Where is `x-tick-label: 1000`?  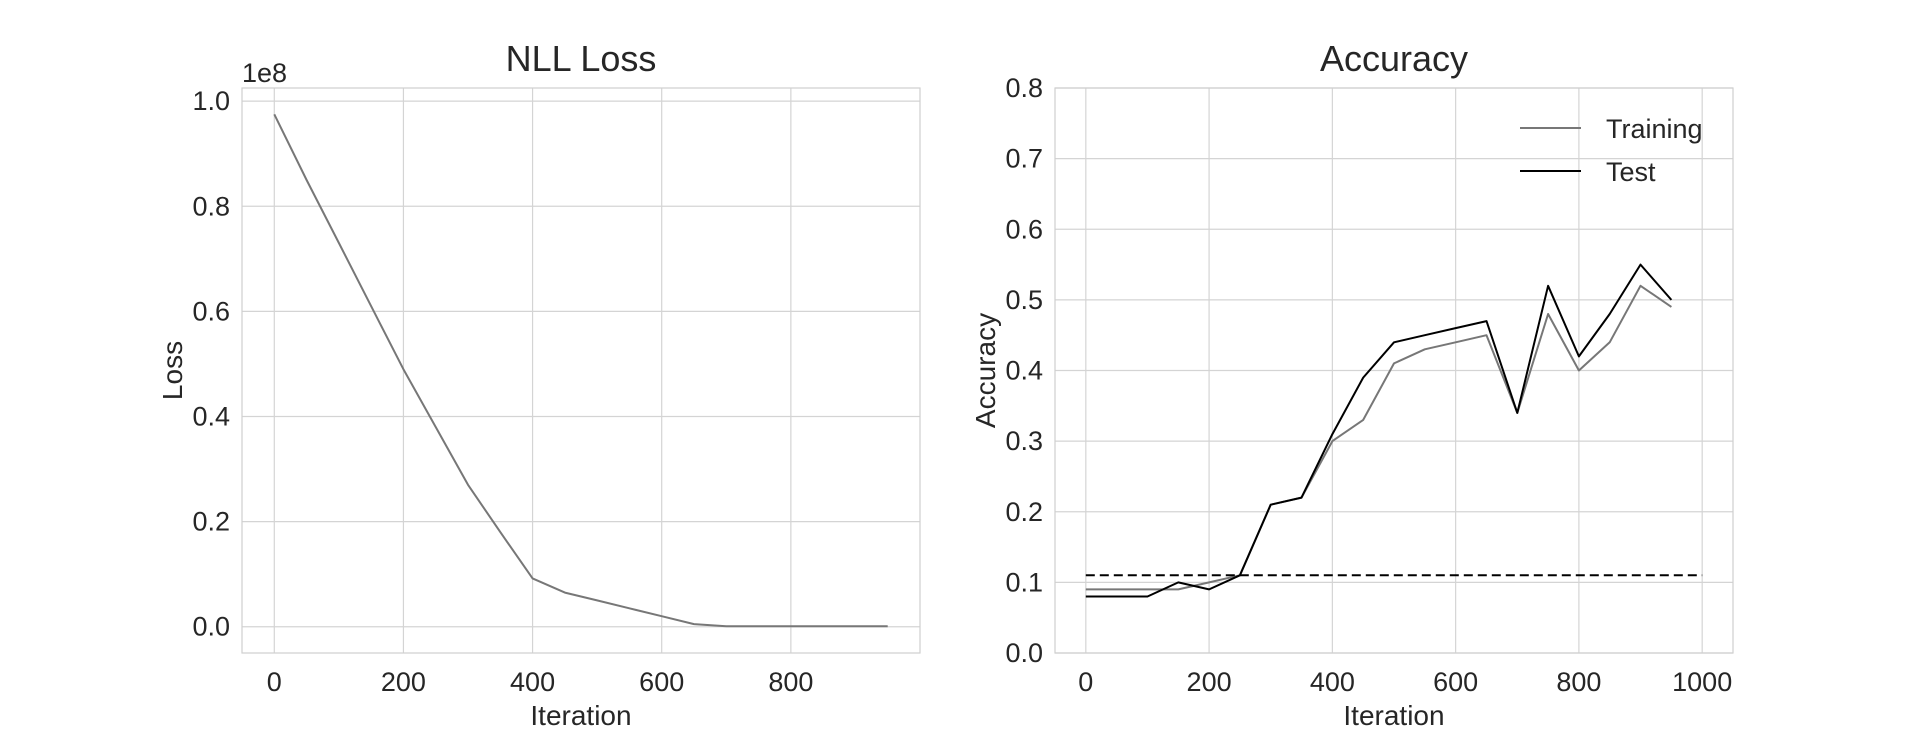
x-tick-label: 1000 is located at coordinates (1702, 682).